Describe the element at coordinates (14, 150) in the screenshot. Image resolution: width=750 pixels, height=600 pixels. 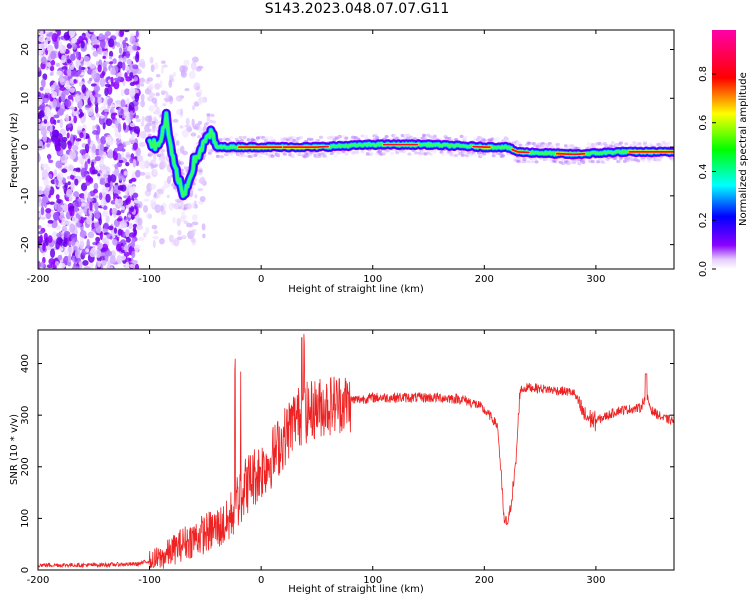
I see `spectrogram-ylabel: Frequency (Hz)` at that location.